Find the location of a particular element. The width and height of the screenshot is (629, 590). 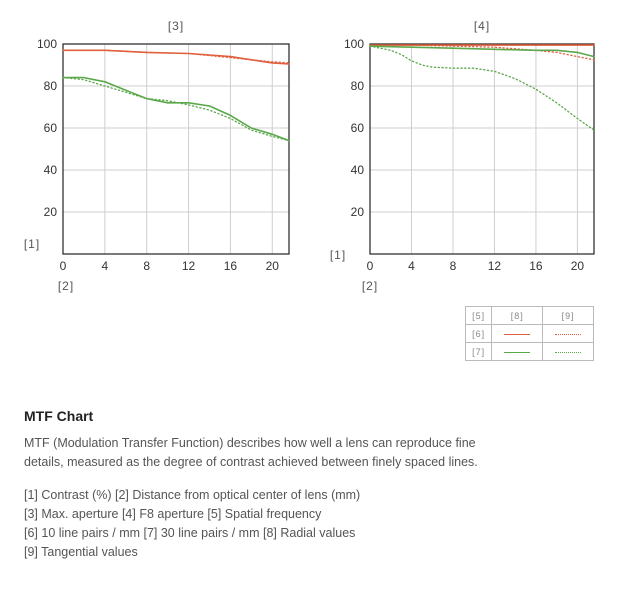

chart-title: [4] is located at coordinates (482, 26).